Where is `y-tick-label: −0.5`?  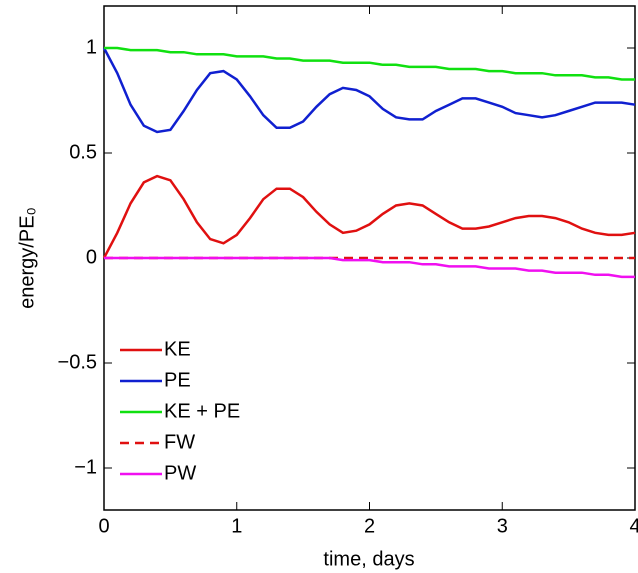 y-tick-label: −0.5 is located at coordinates (77, 362).